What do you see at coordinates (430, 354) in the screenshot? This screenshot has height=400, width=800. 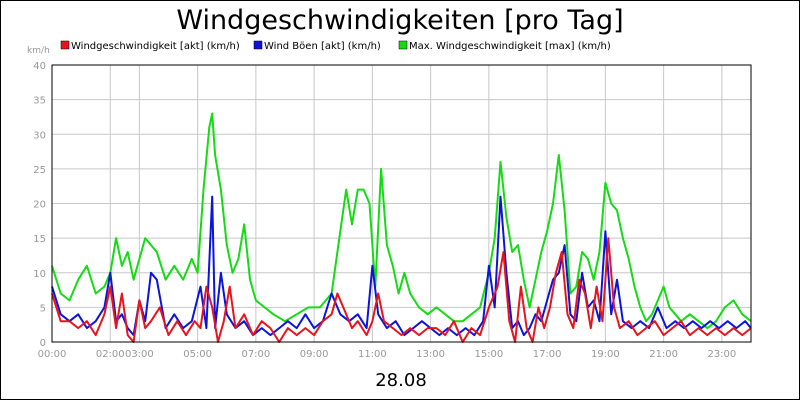 I see `x-tick-label: 13:00` at bounding box center [430, 354].